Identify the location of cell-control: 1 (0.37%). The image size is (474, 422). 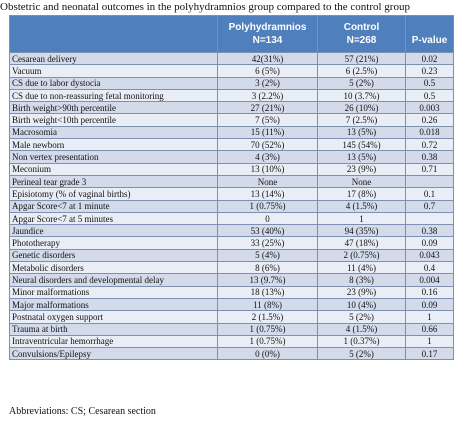
(361, 341).